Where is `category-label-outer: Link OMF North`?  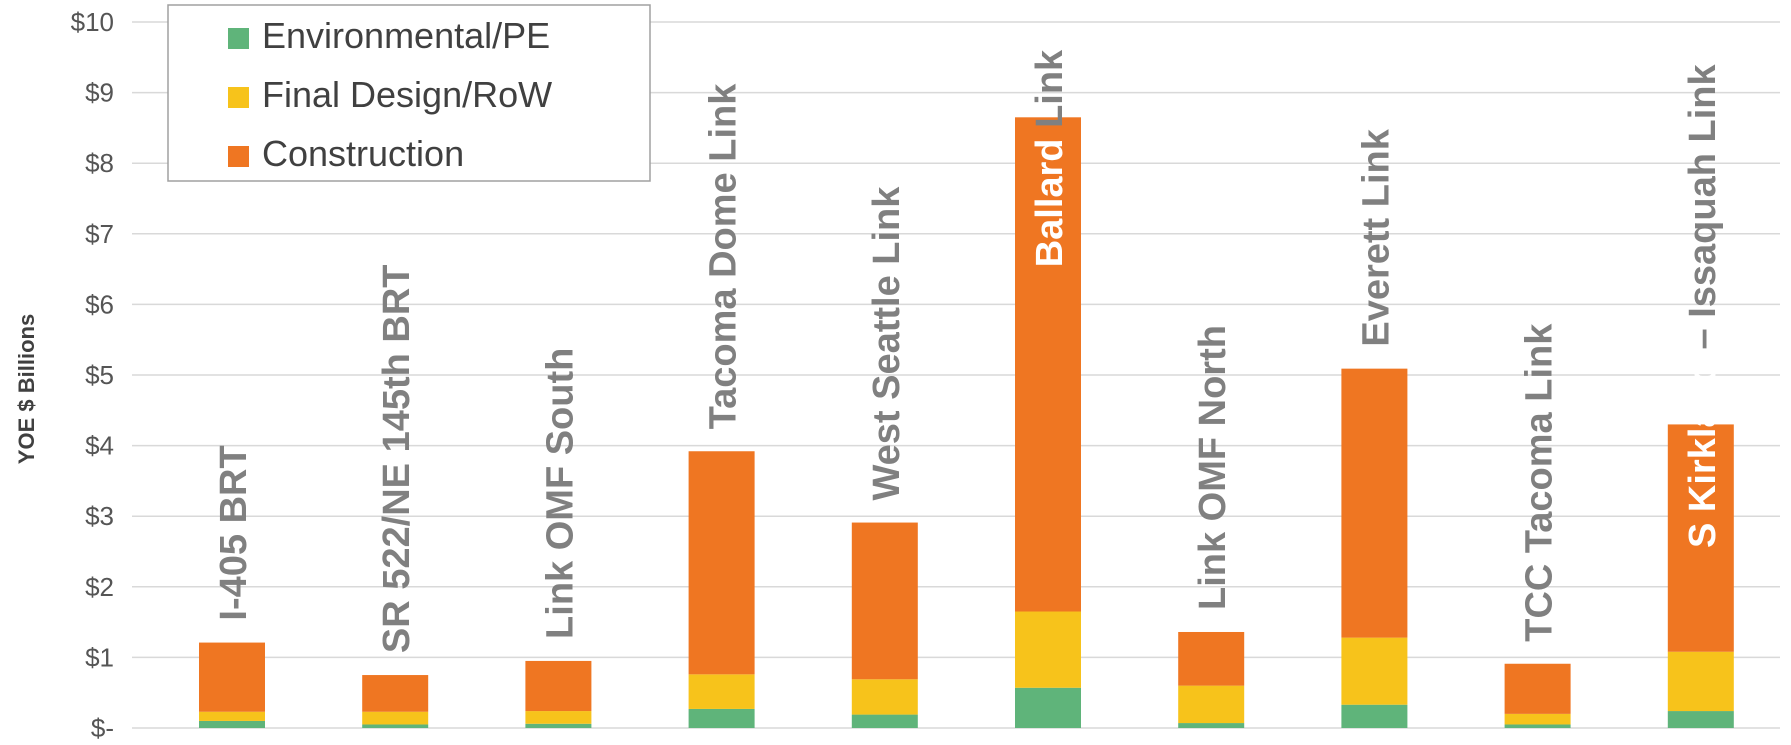 category-label-outer: Link OMF North is located at coordinates (1213, 467).